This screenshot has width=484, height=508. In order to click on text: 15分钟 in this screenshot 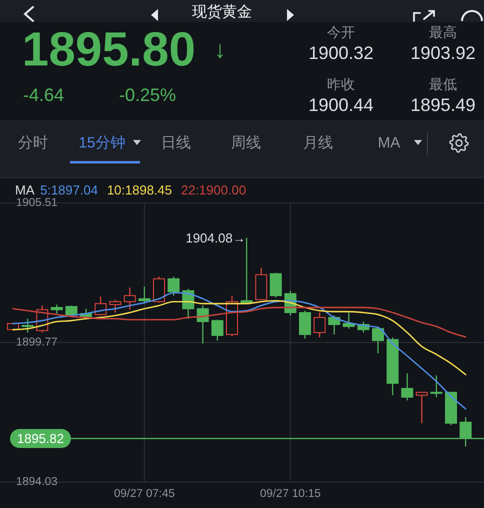, I will do `click(102, 143)`.